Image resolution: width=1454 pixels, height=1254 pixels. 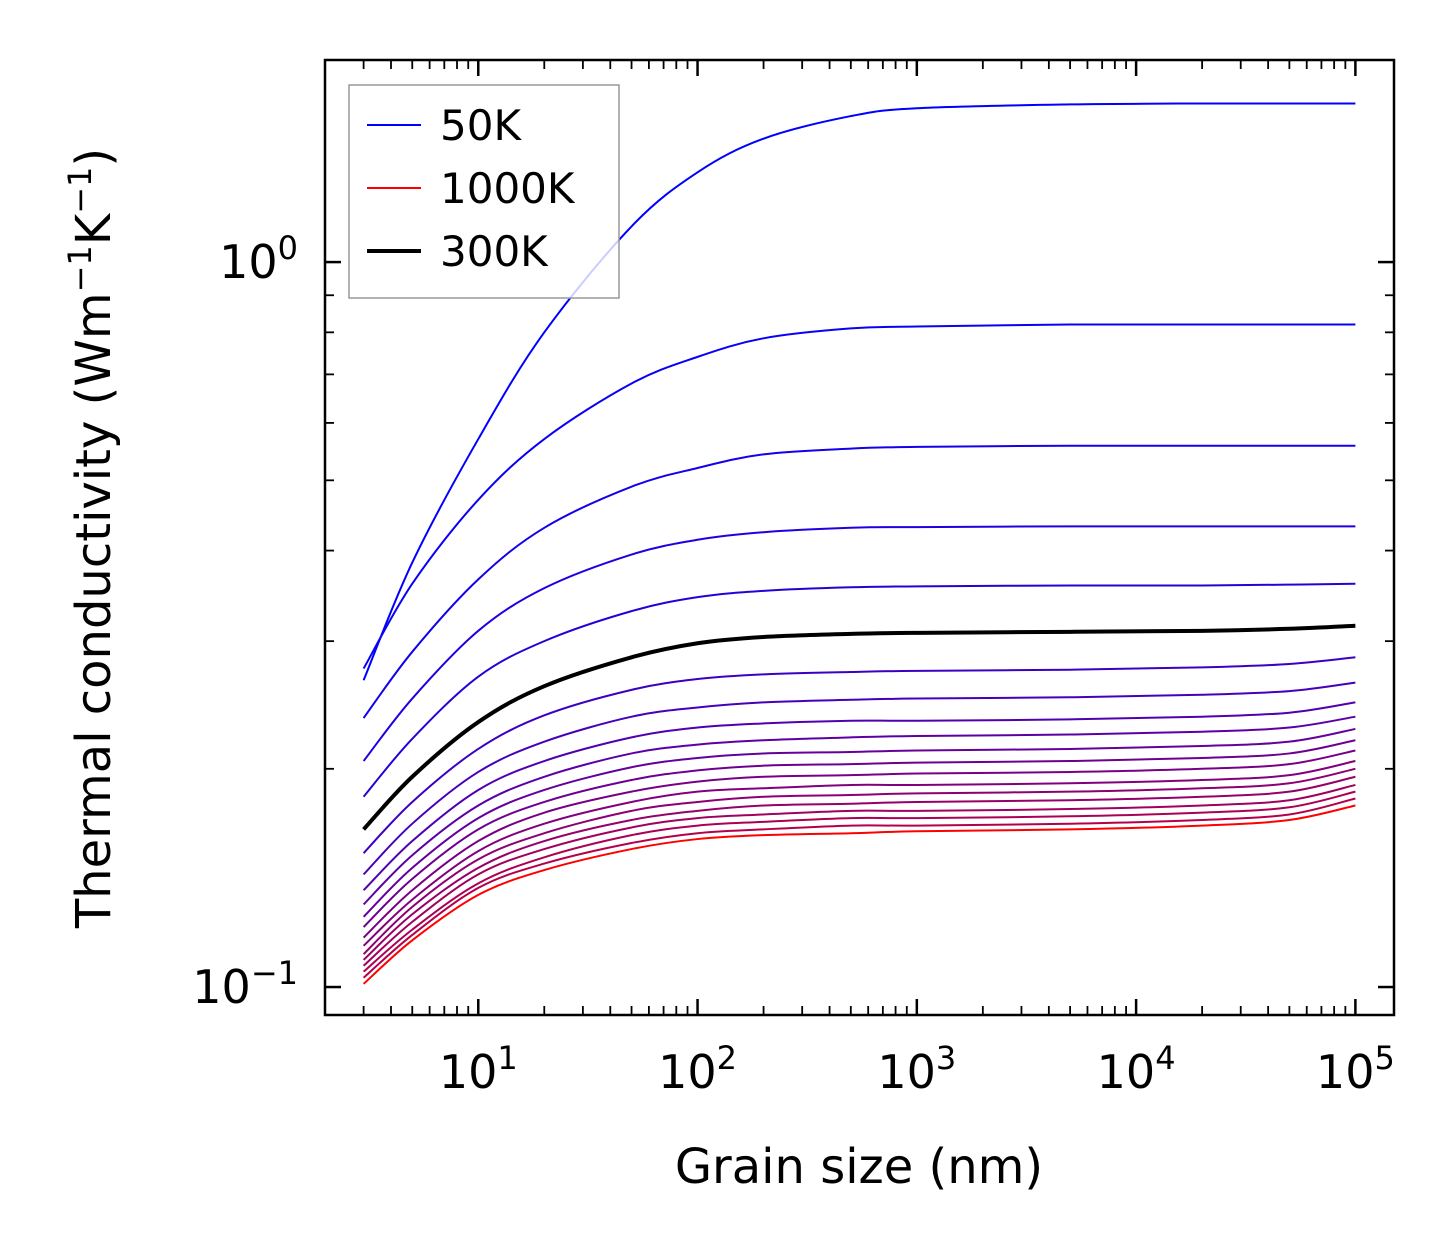 I want to click on series-line-500k, so click(x=859, y=810).